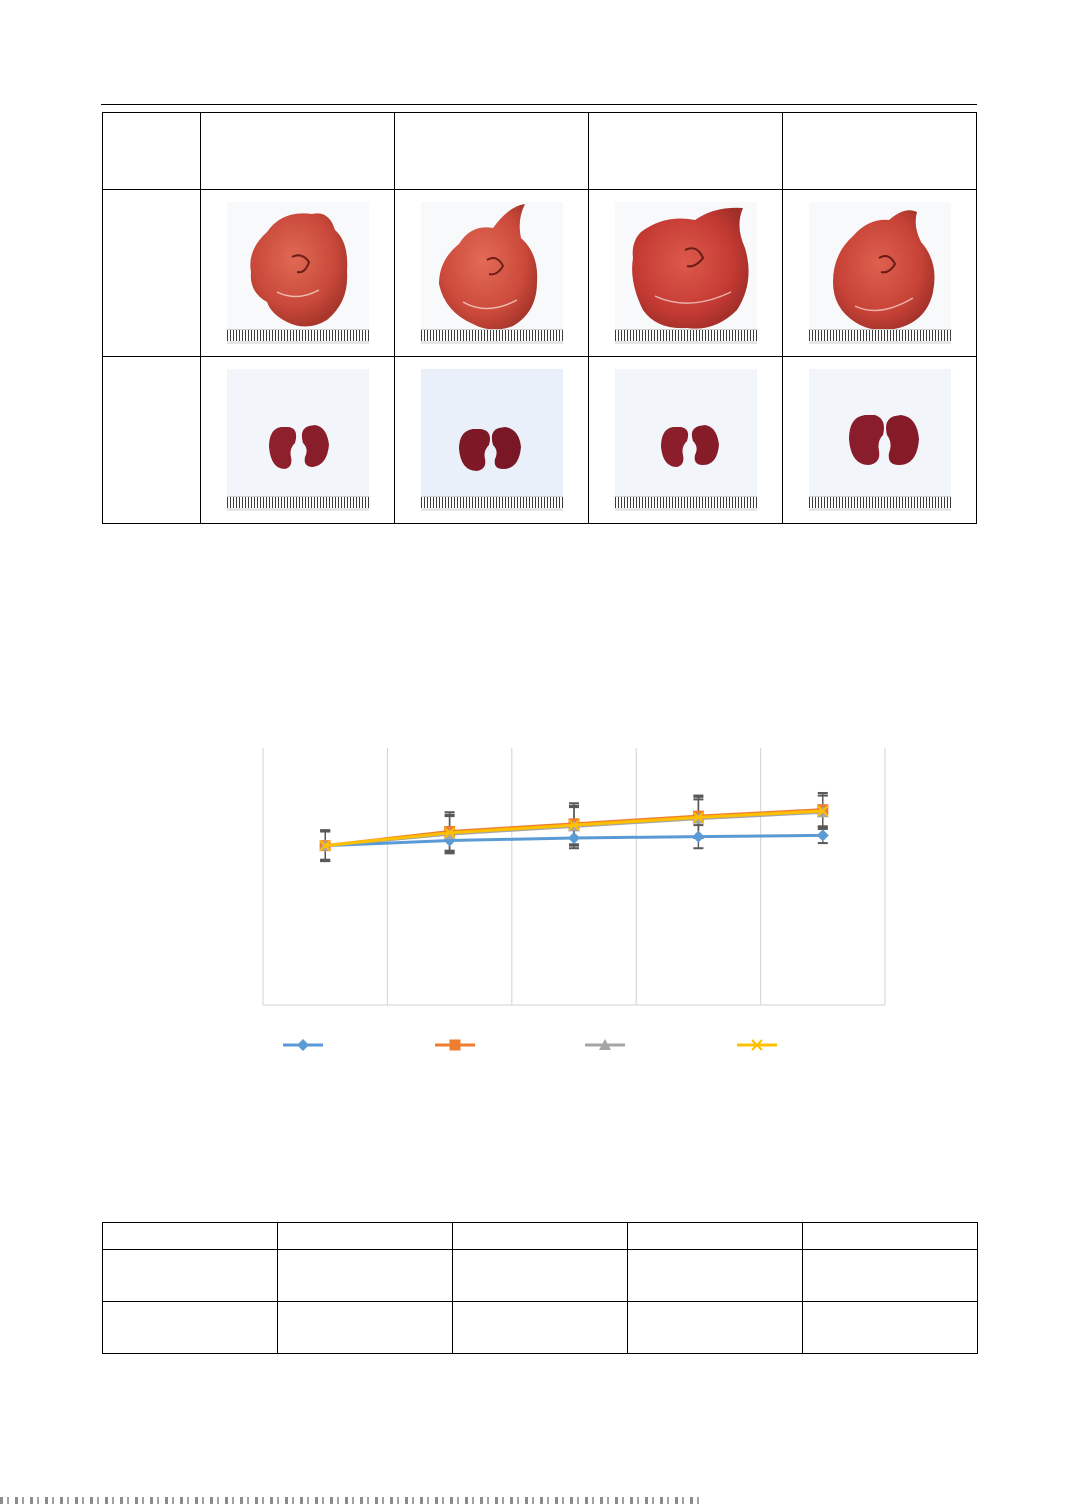 Image resolution: width=1078 pixels, height=1504 pixels. I want to click on chart-svg, so click(574, 899).